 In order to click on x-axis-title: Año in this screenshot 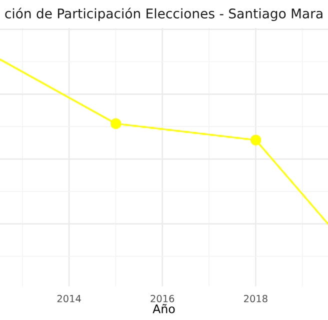, I will do `click(163, 309)`.